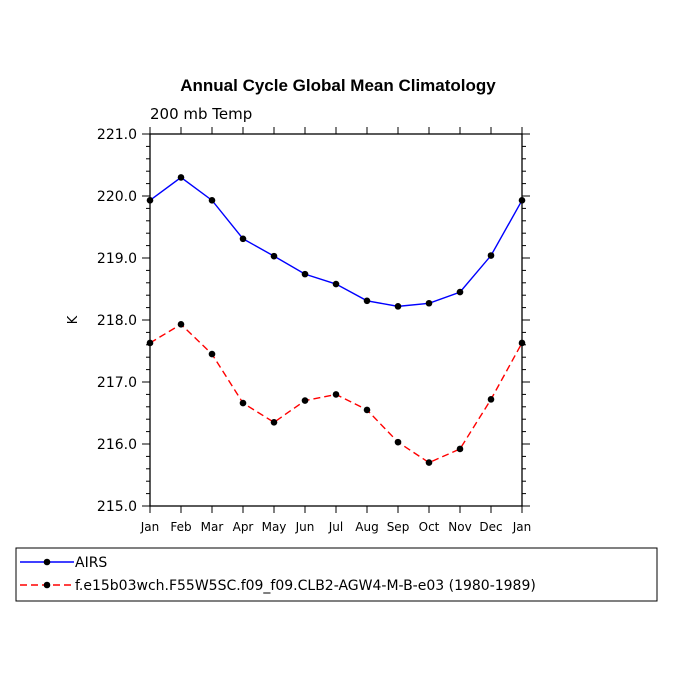  Describe the element at coordinates (117, 259) in the screenshot. I see `y-tick-label: 219.0` at that location.